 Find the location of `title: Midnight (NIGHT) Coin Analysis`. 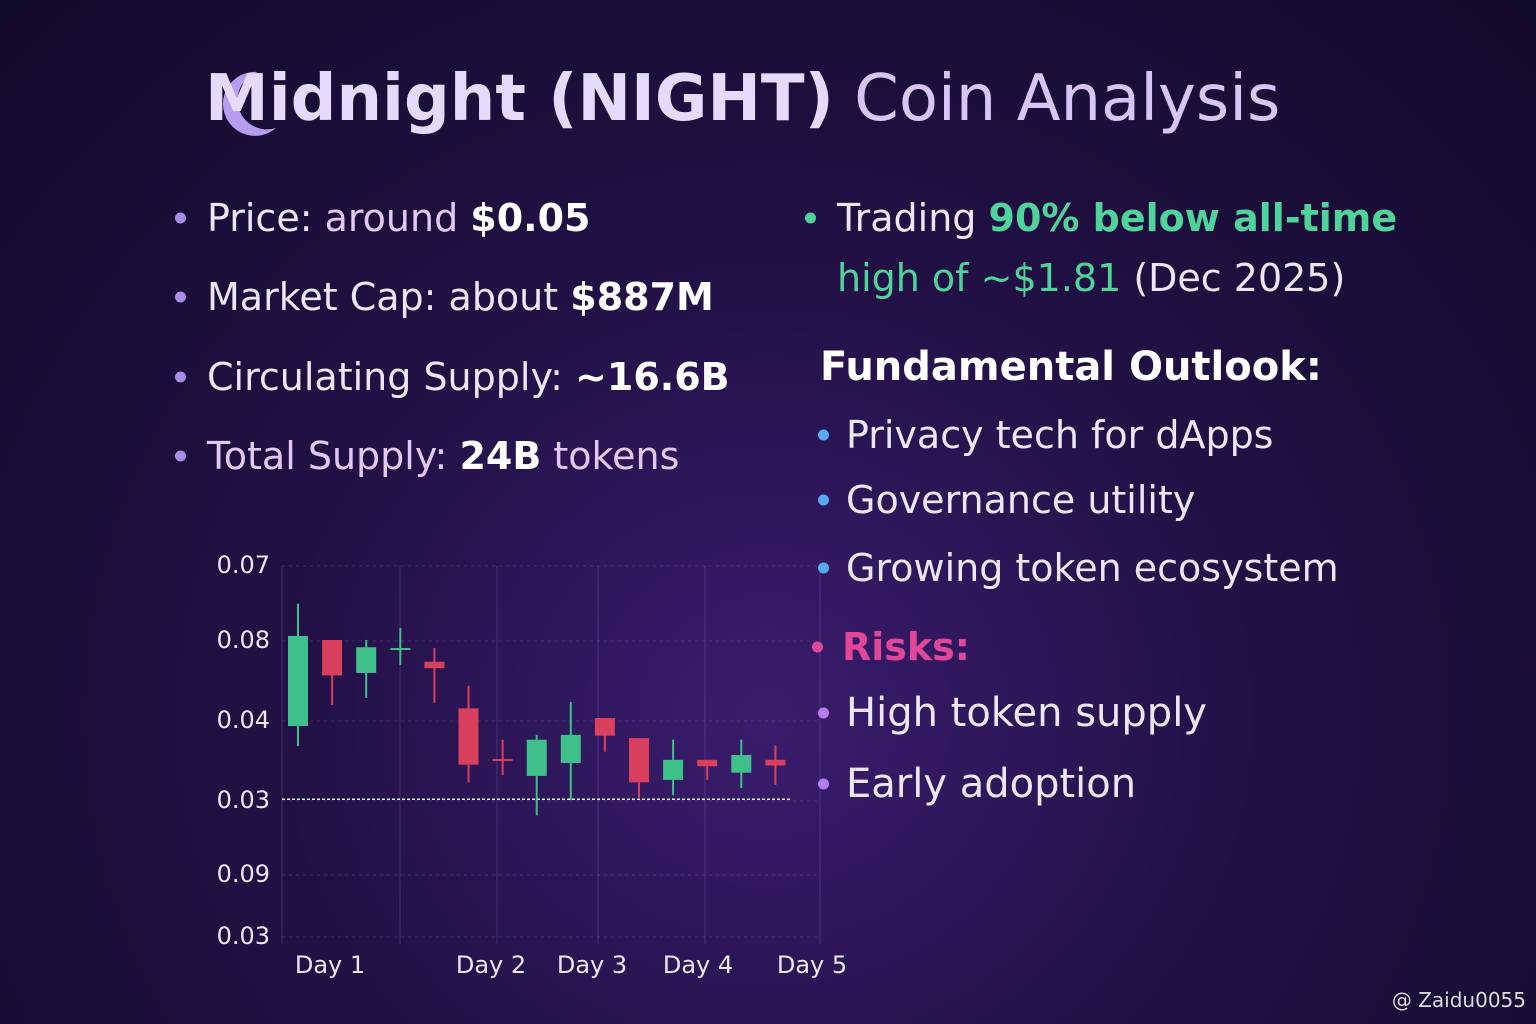

title: Midnight (NIGHT) Coin Analysis is located at coordinates (742, 99).